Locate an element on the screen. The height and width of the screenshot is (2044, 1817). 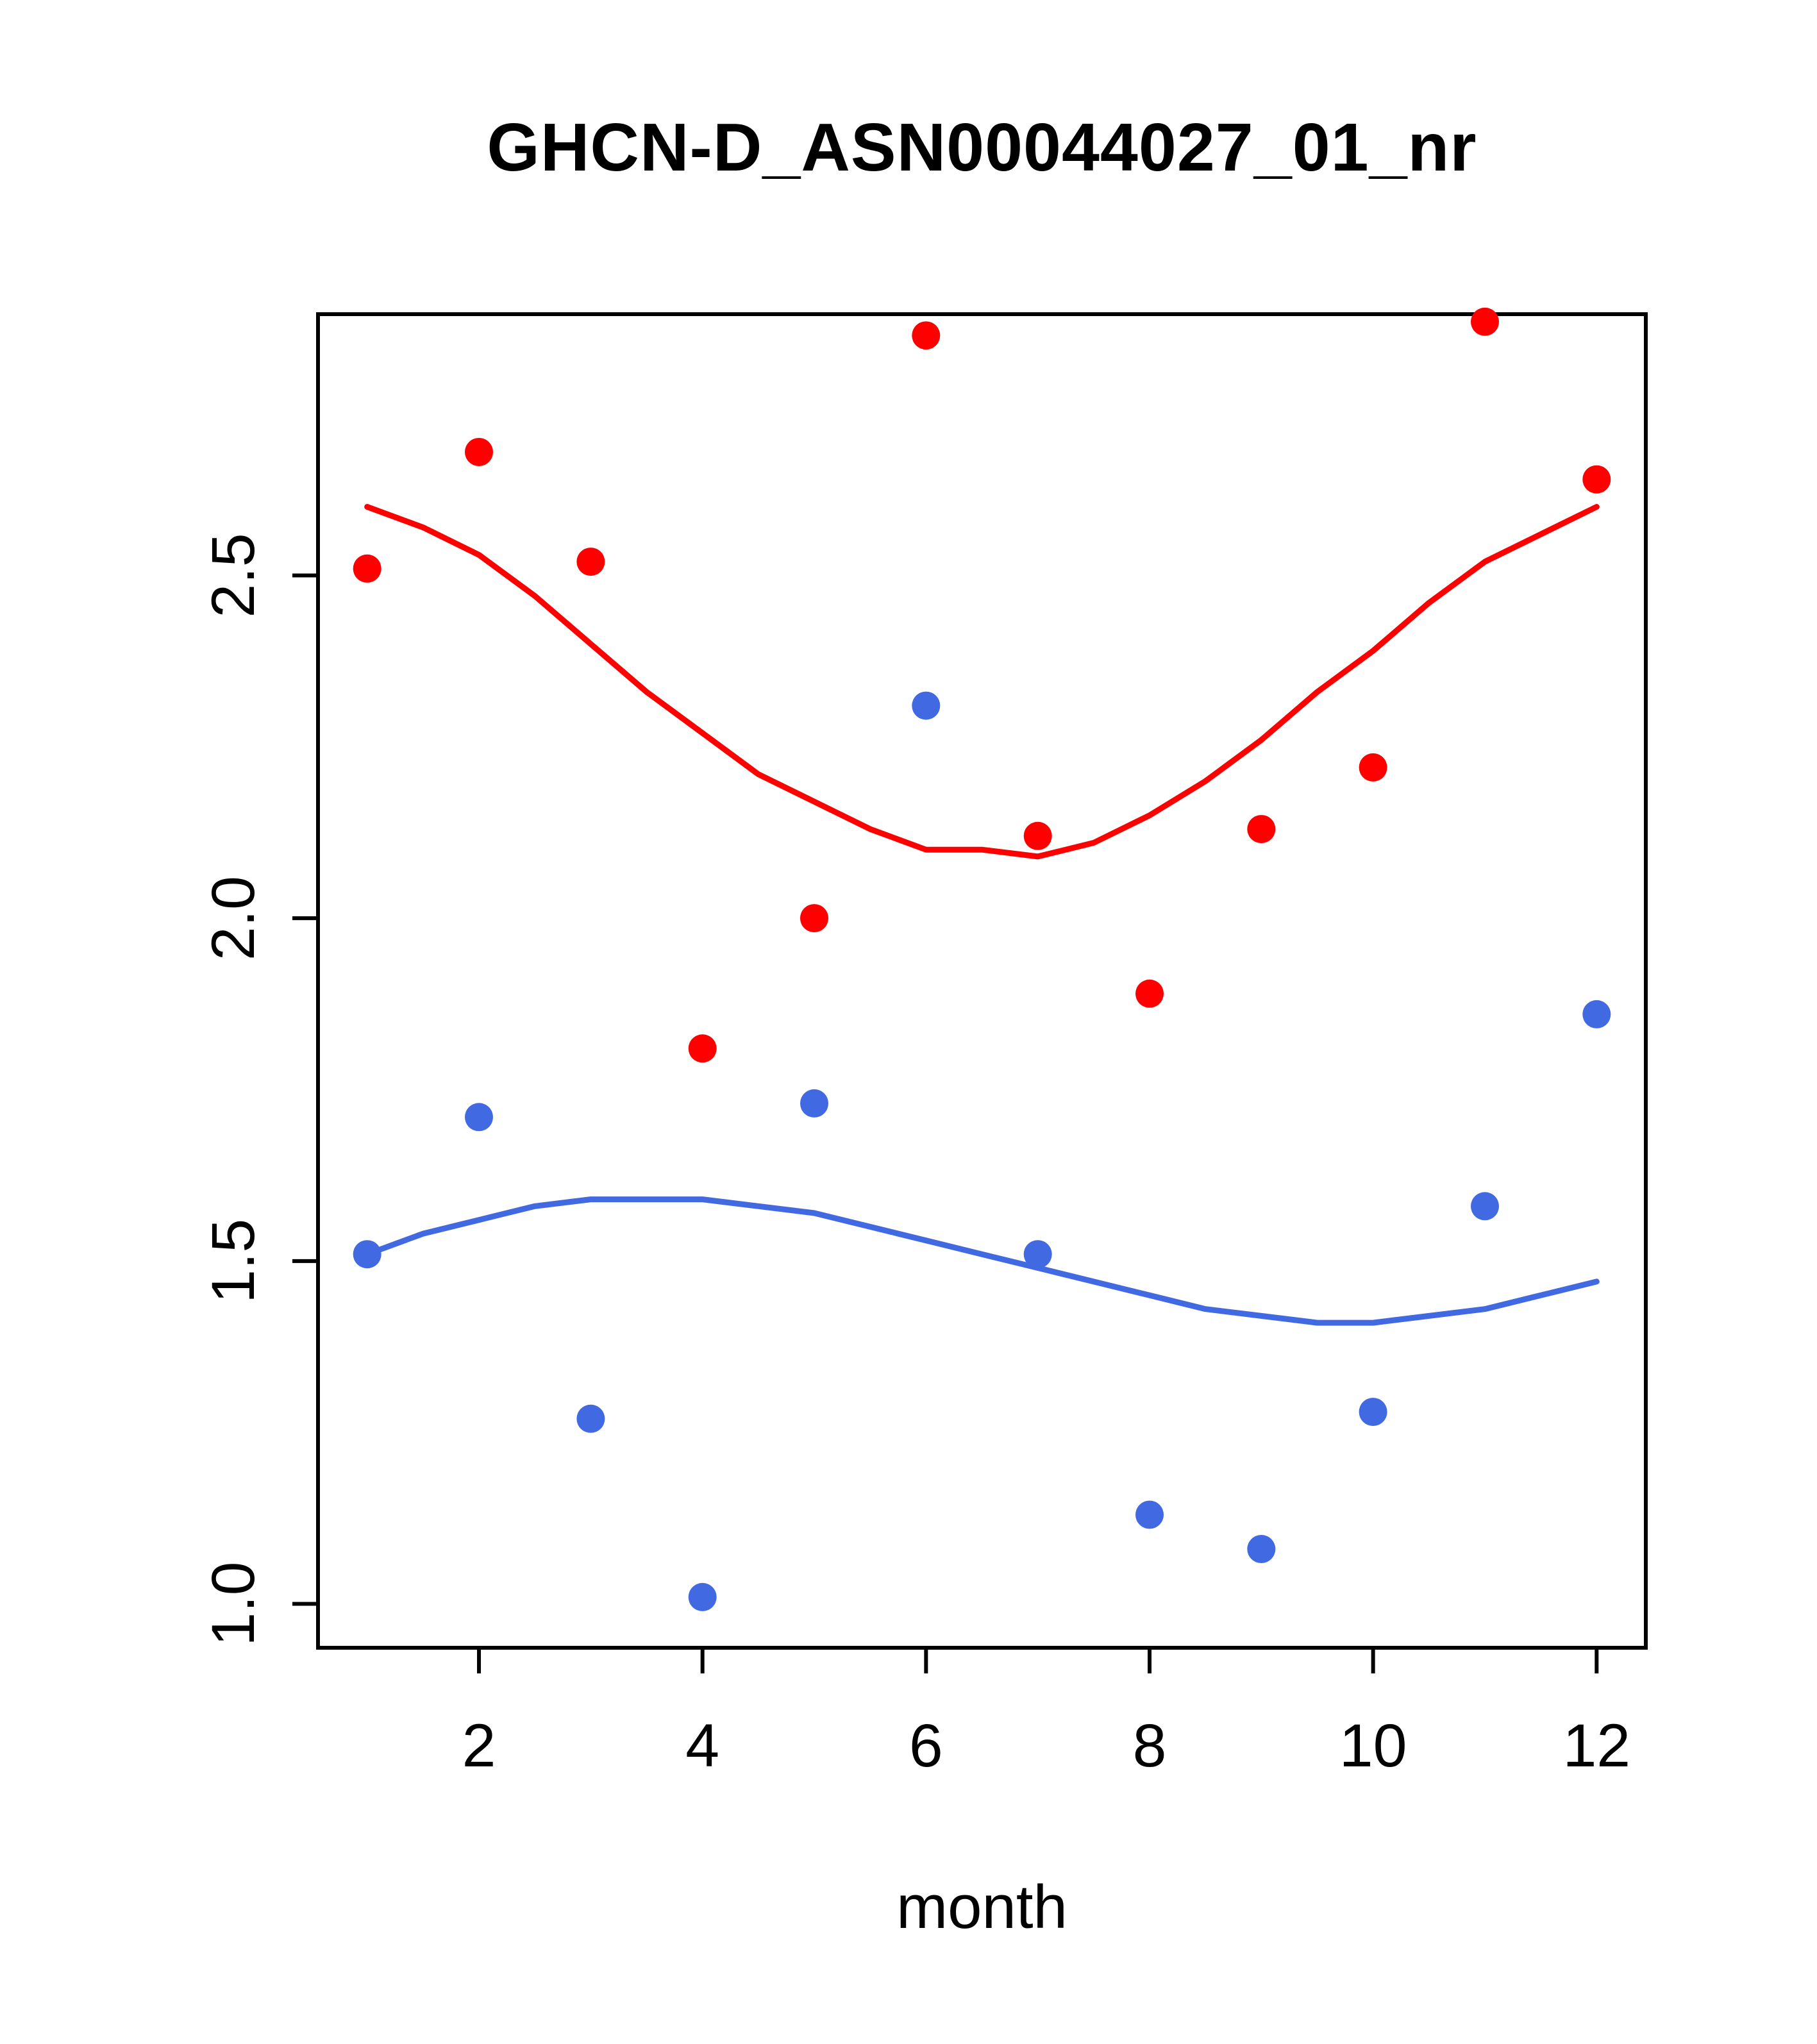
y-tick-label: 2.0 is located at coordinates (233, 918).